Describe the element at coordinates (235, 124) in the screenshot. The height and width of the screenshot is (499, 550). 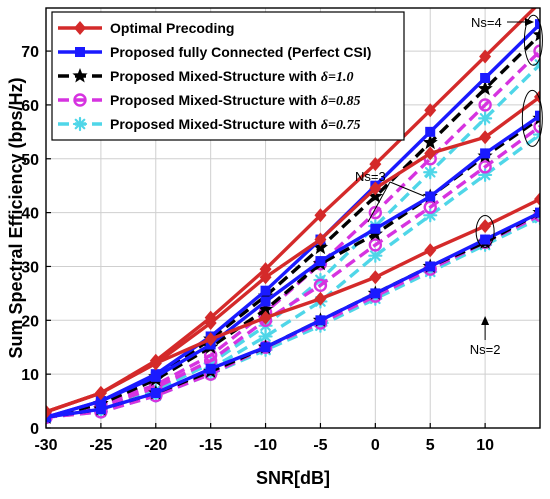
I see `legend-label: Proposed Mixed-Structure with δ=0.75` at that location.